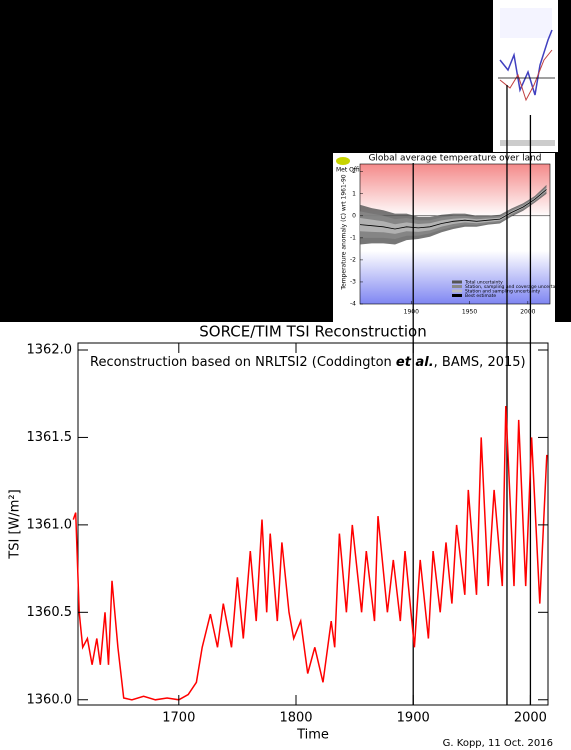  Describe the element at coordinates (469, 312) in the screenshot. I see `x-tick-label: 1950` at that location.